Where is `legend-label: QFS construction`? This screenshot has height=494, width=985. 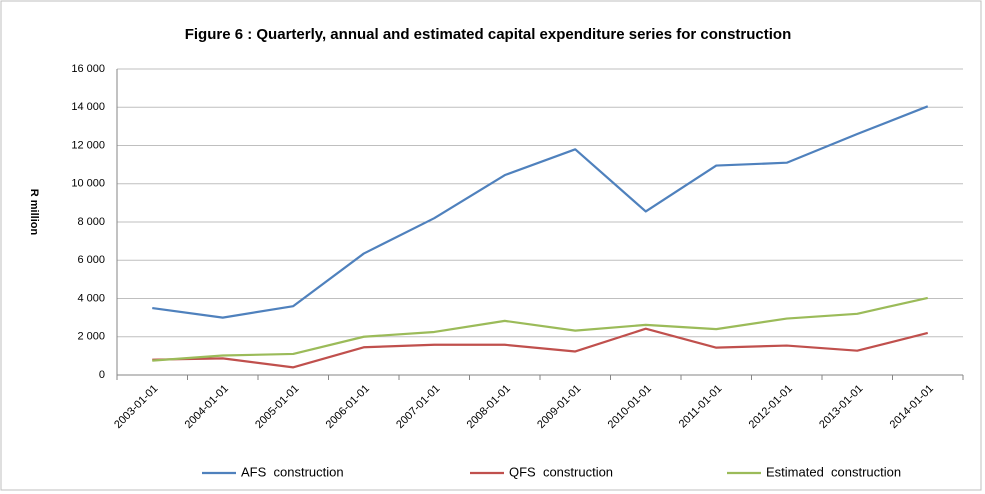
legend-label: QFS construction is located at coordinates (561, 471).